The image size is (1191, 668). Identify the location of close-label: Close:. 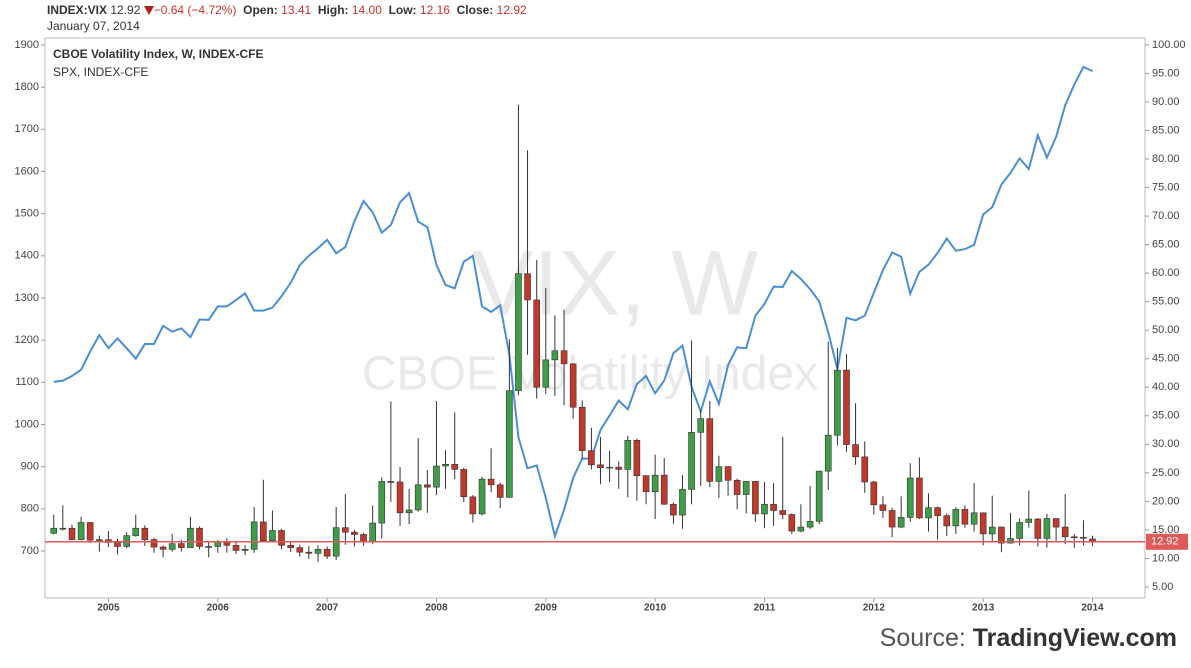
(475, 10).